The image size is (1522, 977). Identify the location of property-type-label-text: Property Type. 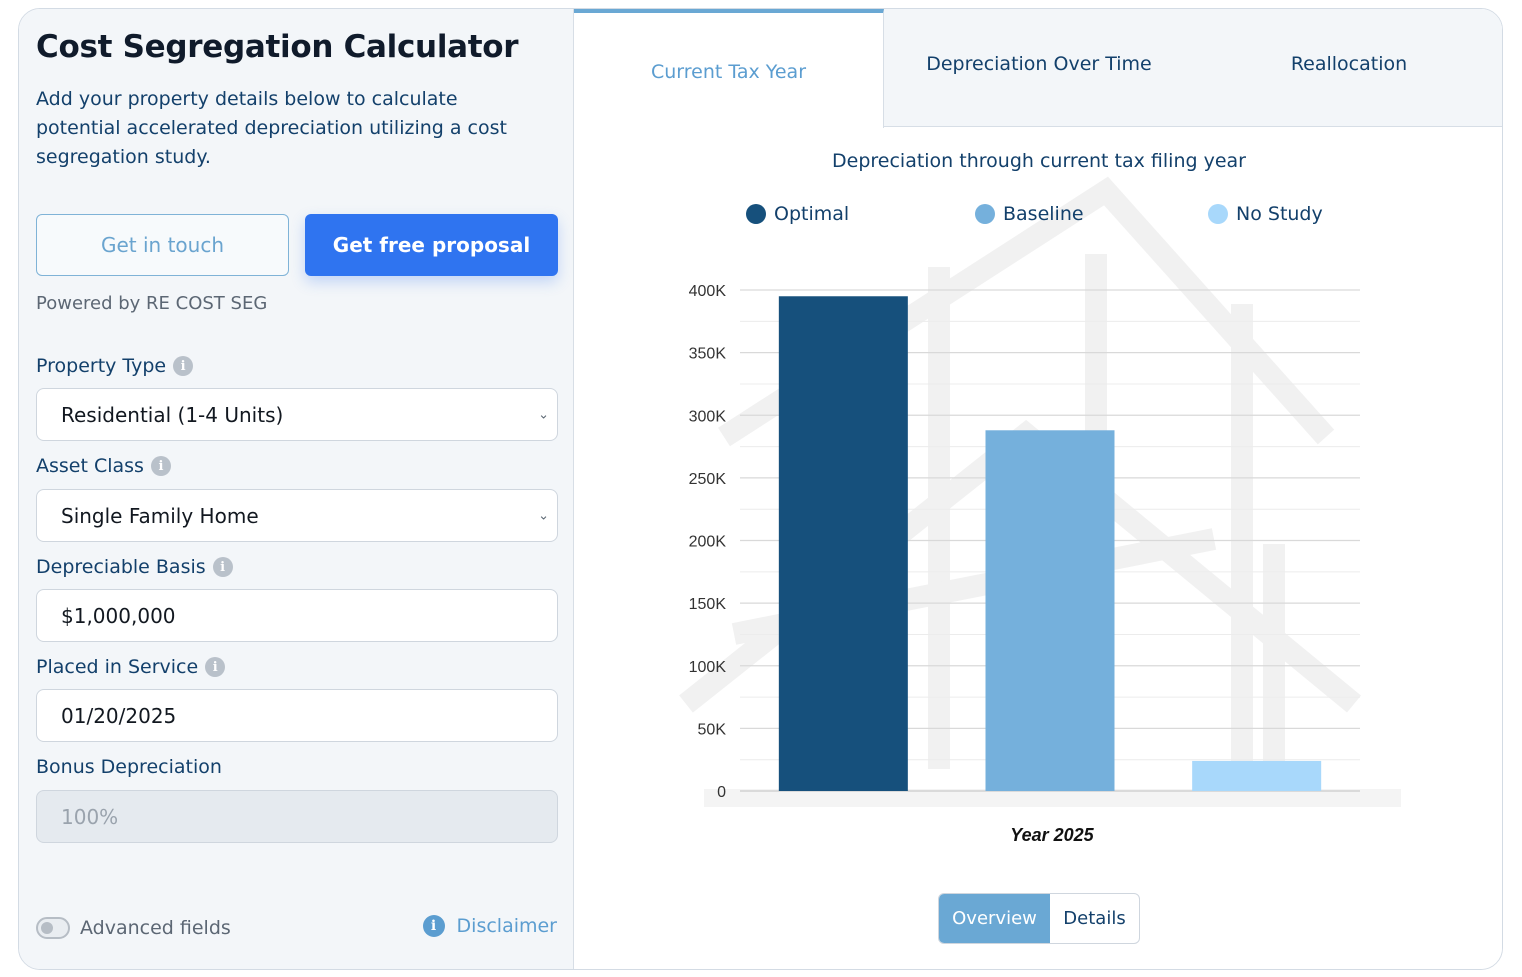
(101, 366).